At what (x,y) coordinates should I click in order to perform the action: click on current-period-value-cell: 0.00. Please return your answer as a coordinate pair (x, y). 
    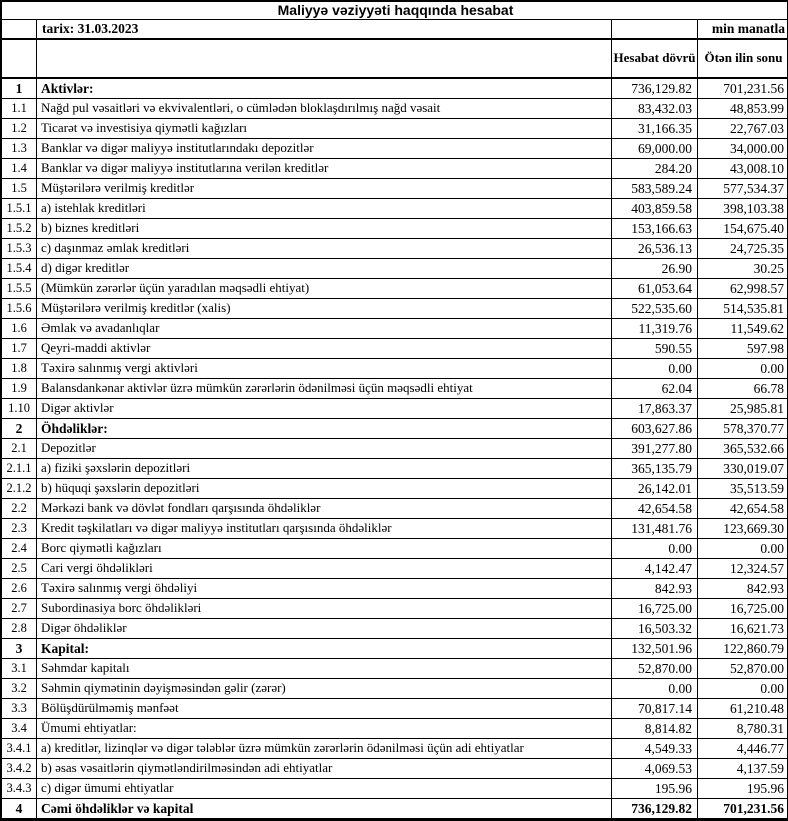
    Looking at the image, I should click on (654, 688).